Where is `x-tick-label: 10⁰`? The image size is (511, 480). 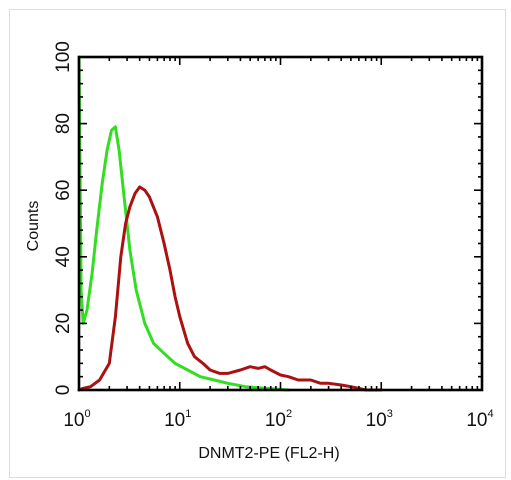 x-tick-label: 10⁰ is located at coordinates (76, 419).